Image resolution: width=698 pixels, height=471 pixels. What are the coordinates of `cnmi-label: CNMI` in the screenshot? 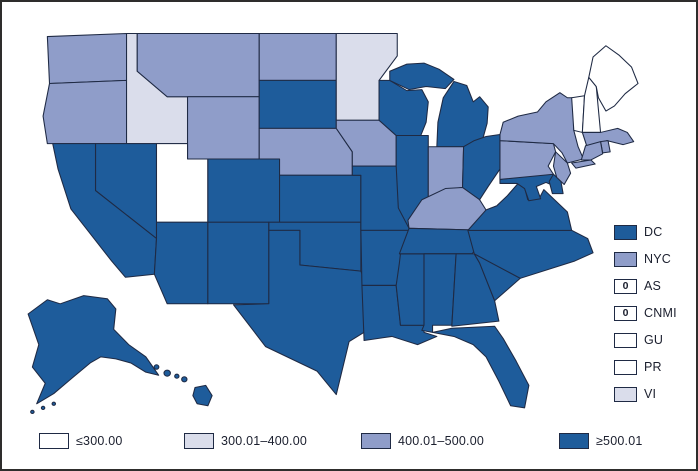 It's located at (660, 313).